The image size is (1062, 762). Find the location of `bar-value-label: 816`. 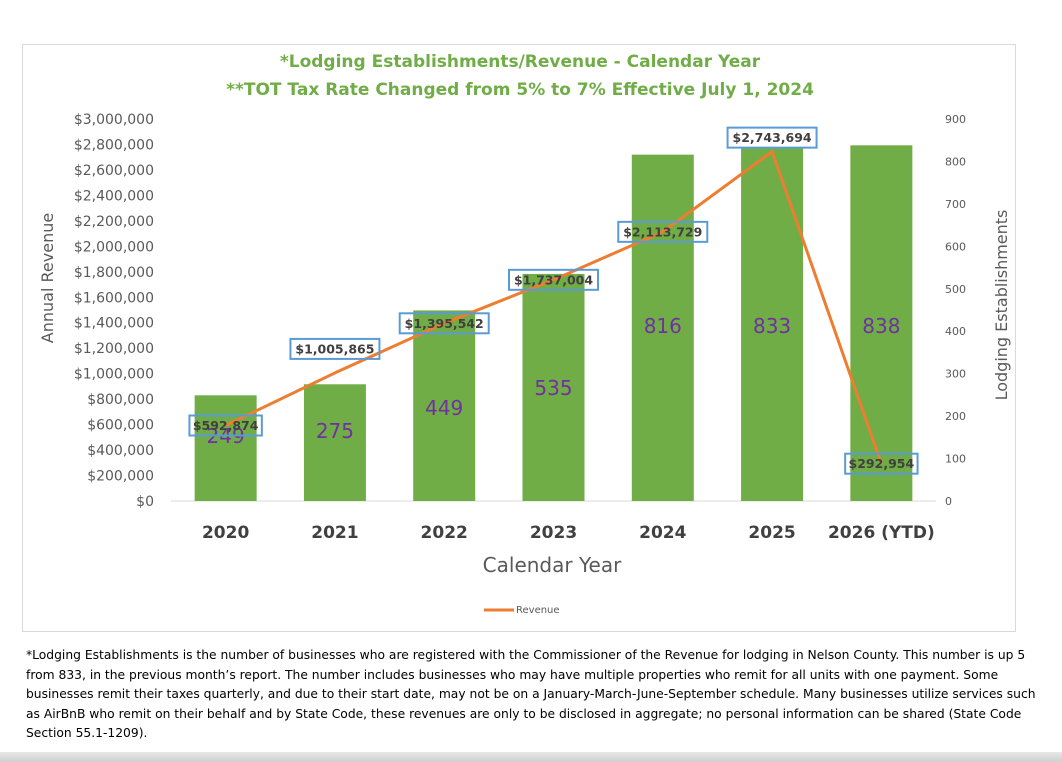

bar-value-label: 816 is located at coordinates (663, 326).